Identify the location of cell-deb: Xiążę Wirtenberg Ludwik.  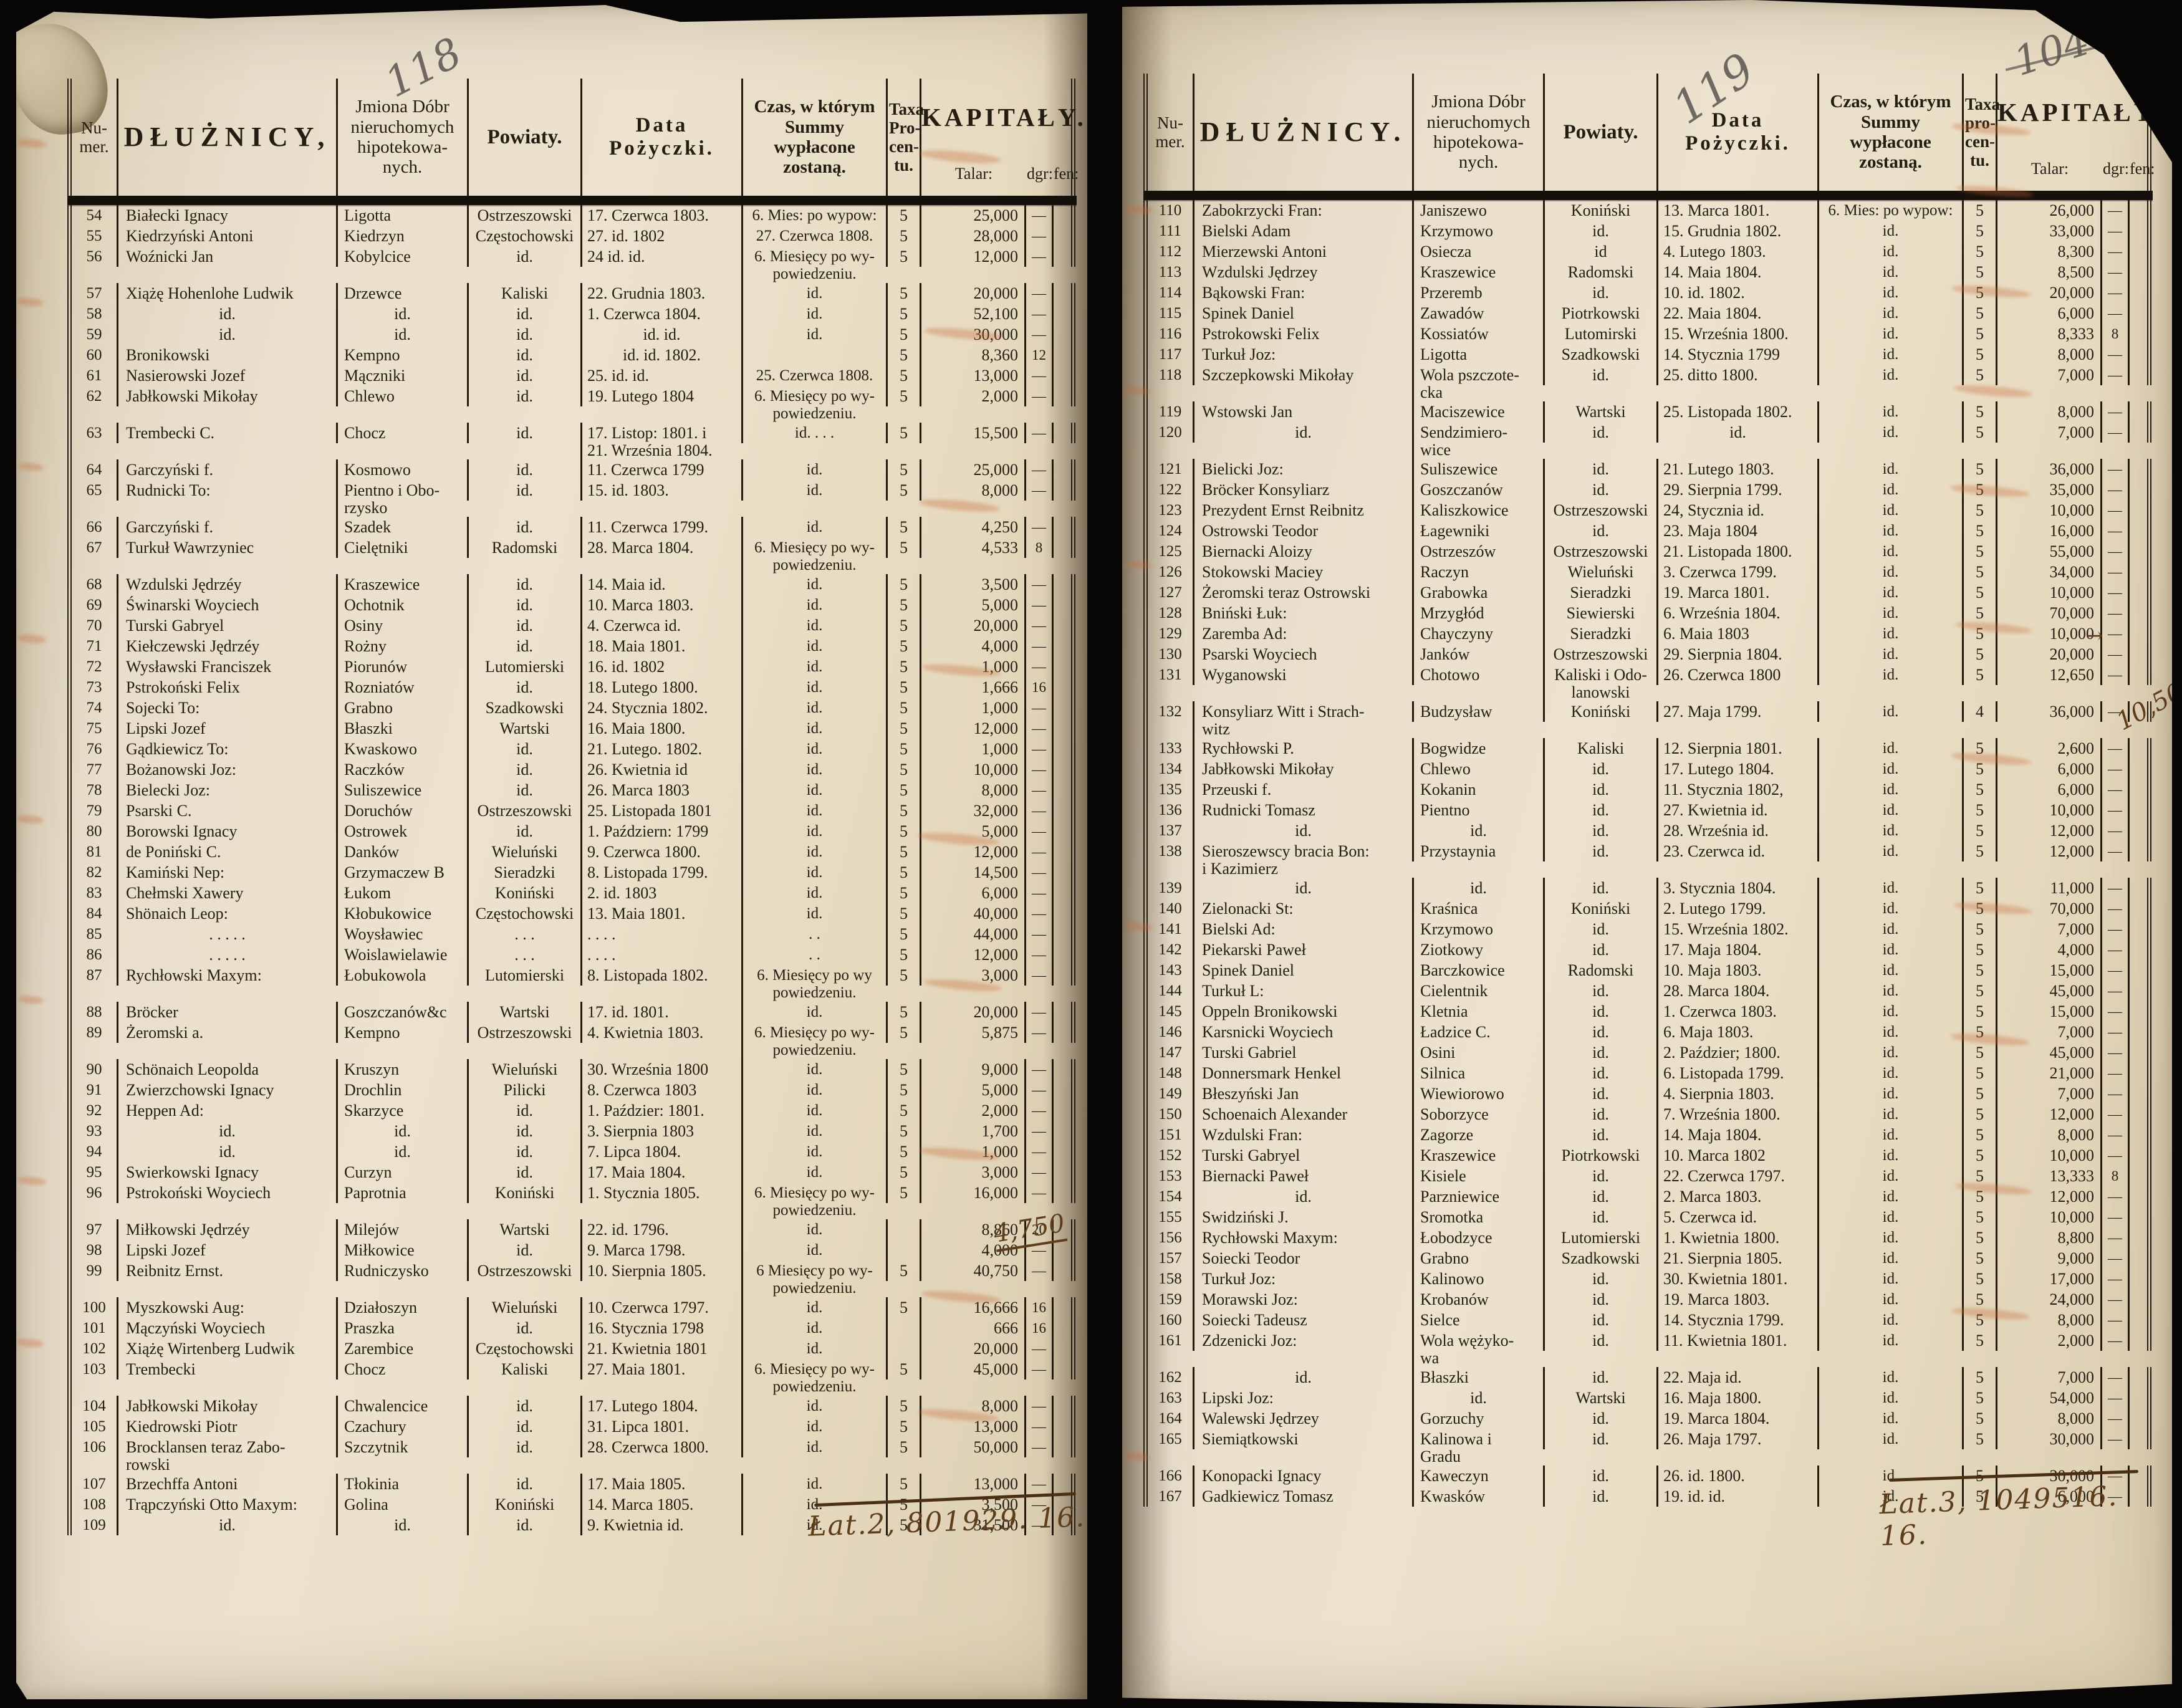
(227, 1348).